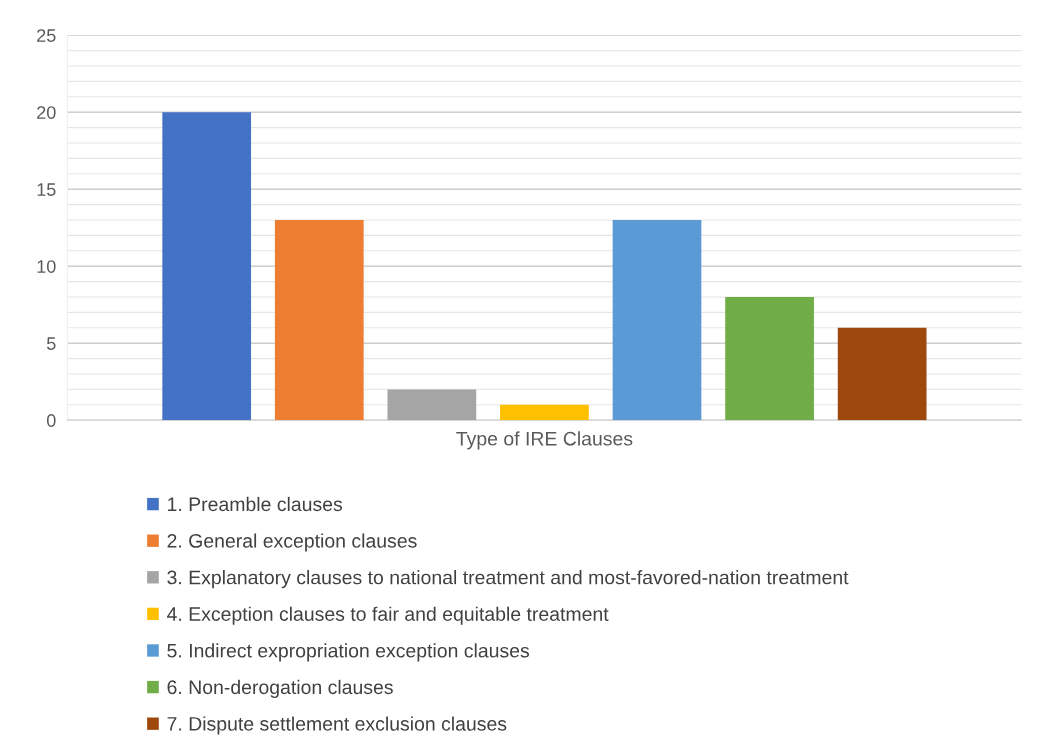 This screenshot has height=749, width=1037. What do you see at coordinates (337, 725) in the screenshot?
I see `legend-label: 7. Dispute settlement exclusion clauses` at bounding box center [337, 725].